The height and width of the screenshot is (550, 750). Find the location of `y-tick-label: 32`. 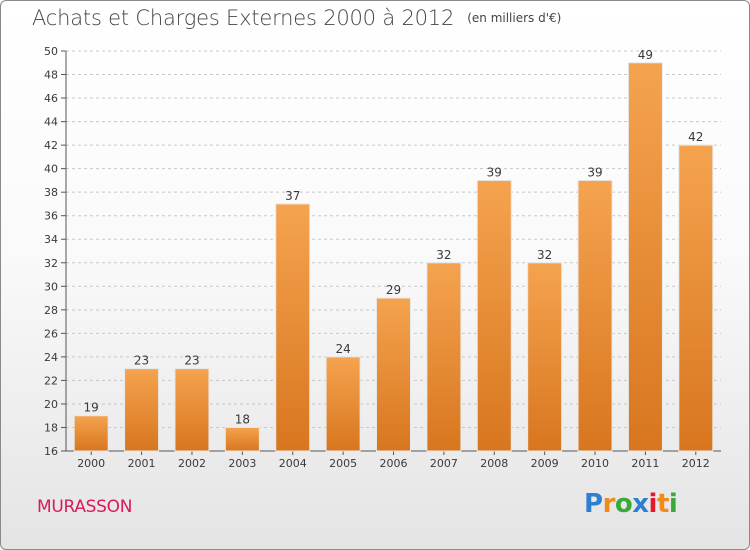

y-tick-label: 32 is located at coordinates (51, 263).